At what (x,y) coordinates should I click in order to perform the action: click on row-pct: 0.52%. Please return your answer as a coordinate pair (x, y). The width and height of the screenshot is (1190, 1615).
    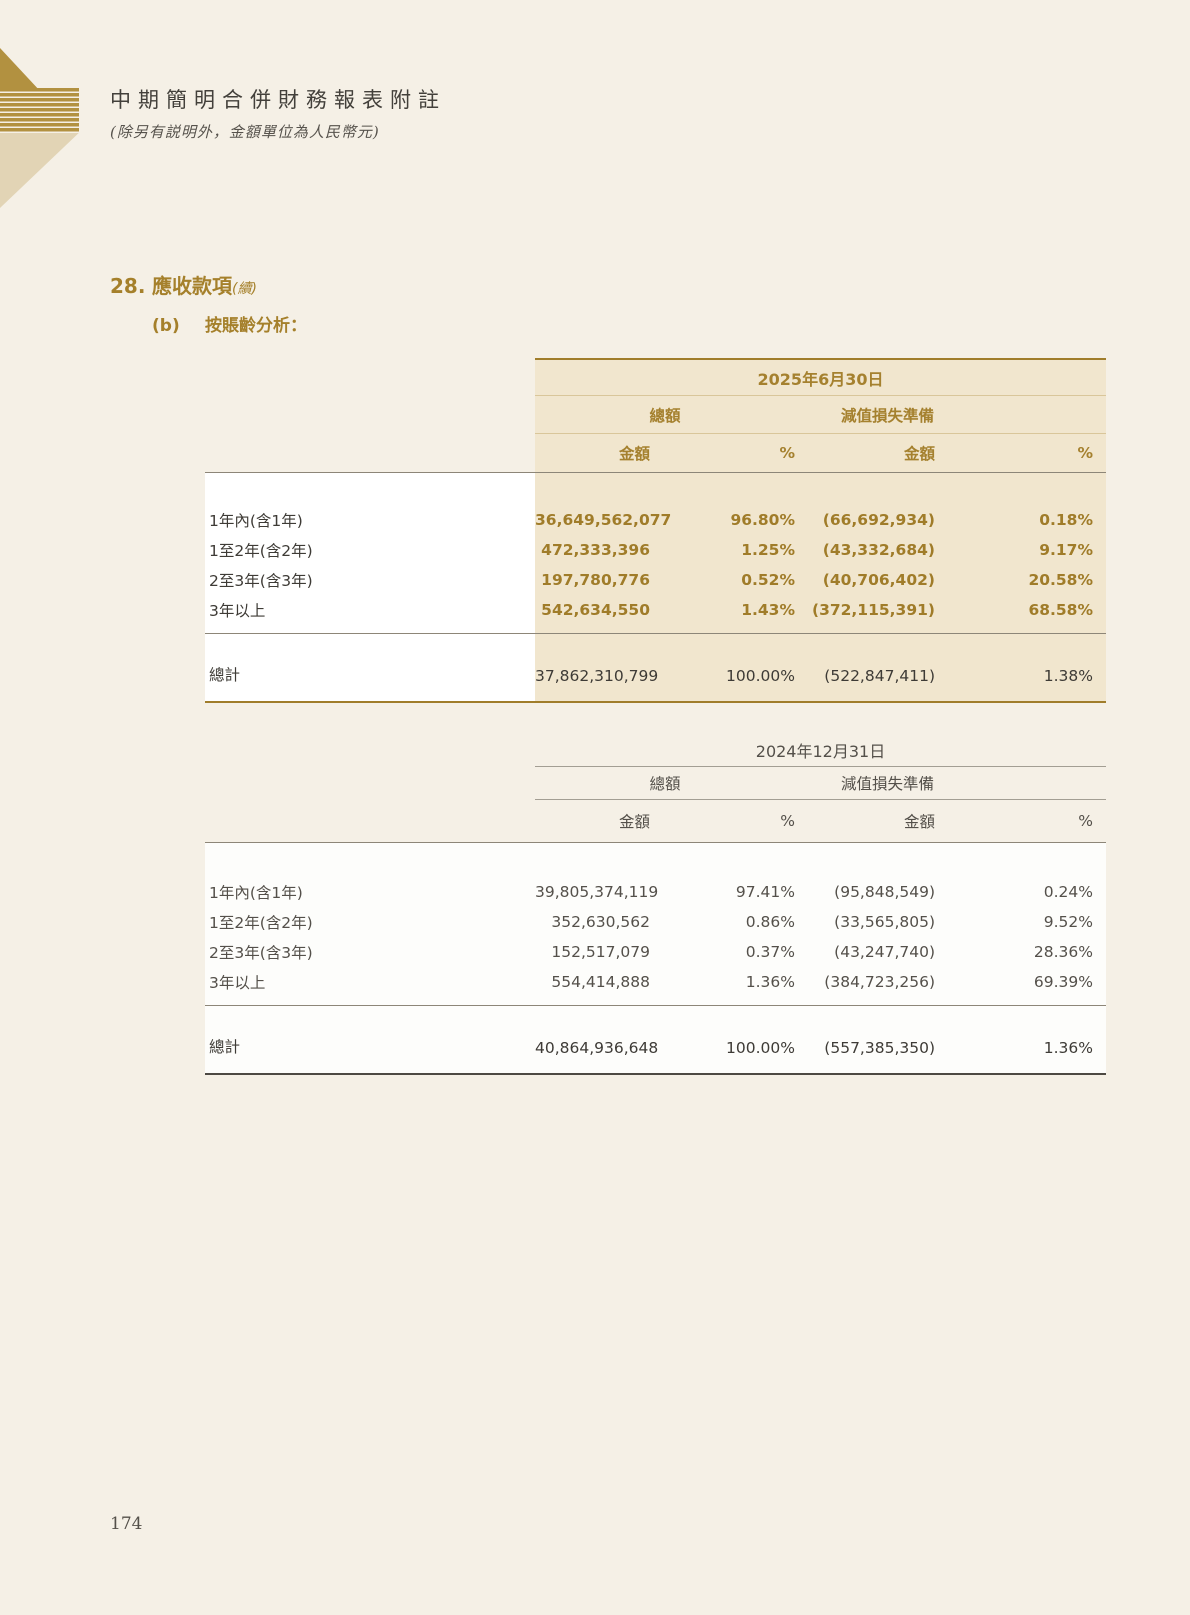
    Looking at the image, I should click on (768, 580).